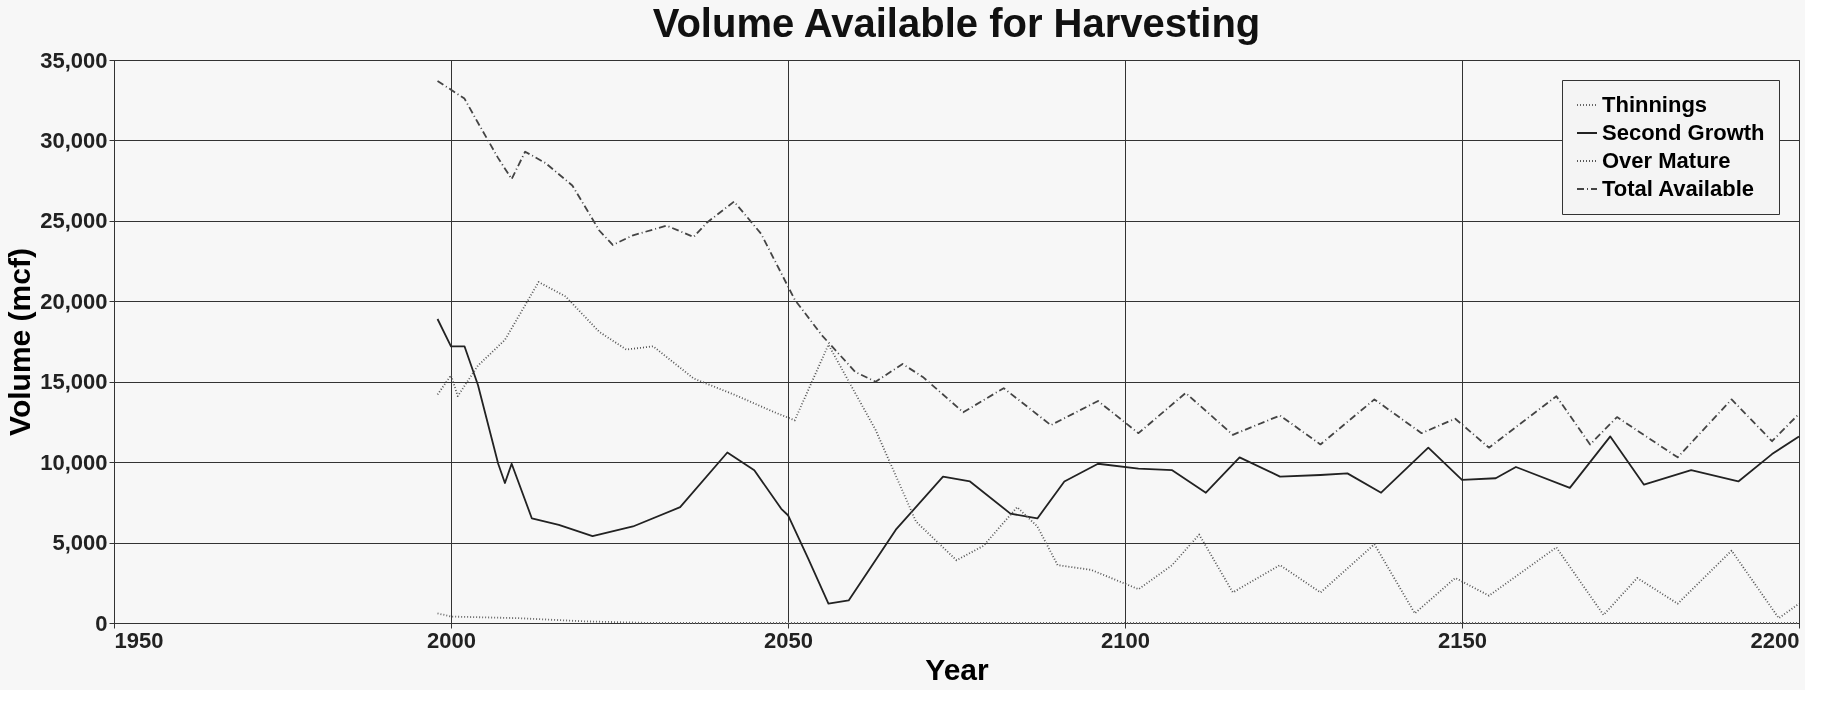  What do you see at coordinates (956, 23) in the screenshot?
I see `chart-title: Volume Available for Harvesting` at bounding box center [956, 23].